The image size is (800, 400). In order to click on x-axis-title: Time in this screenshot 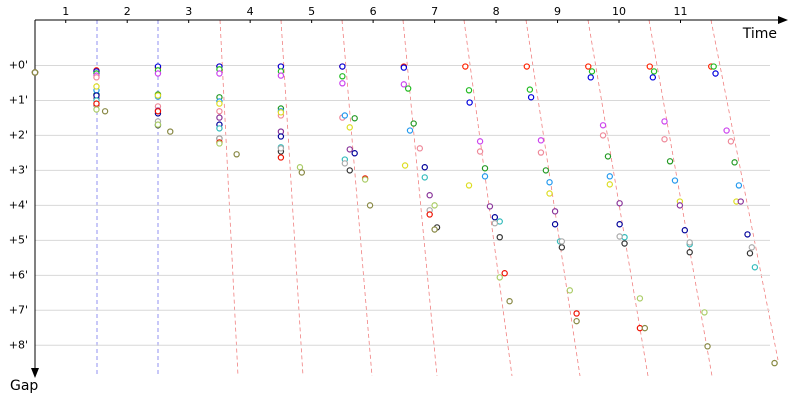, I will do `click(759, 34)`.